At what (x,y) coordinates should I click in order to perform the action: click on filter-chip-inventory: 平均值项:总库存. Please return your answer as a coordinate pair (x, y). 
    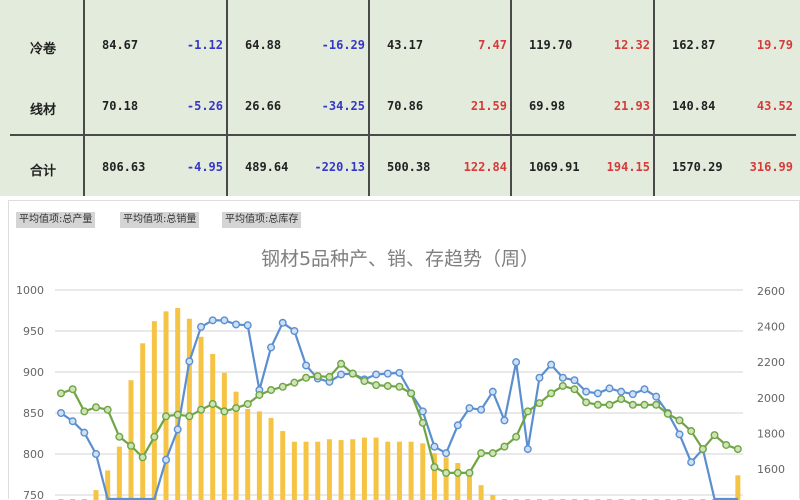
    Looking at the image, I should click on (262, 220).